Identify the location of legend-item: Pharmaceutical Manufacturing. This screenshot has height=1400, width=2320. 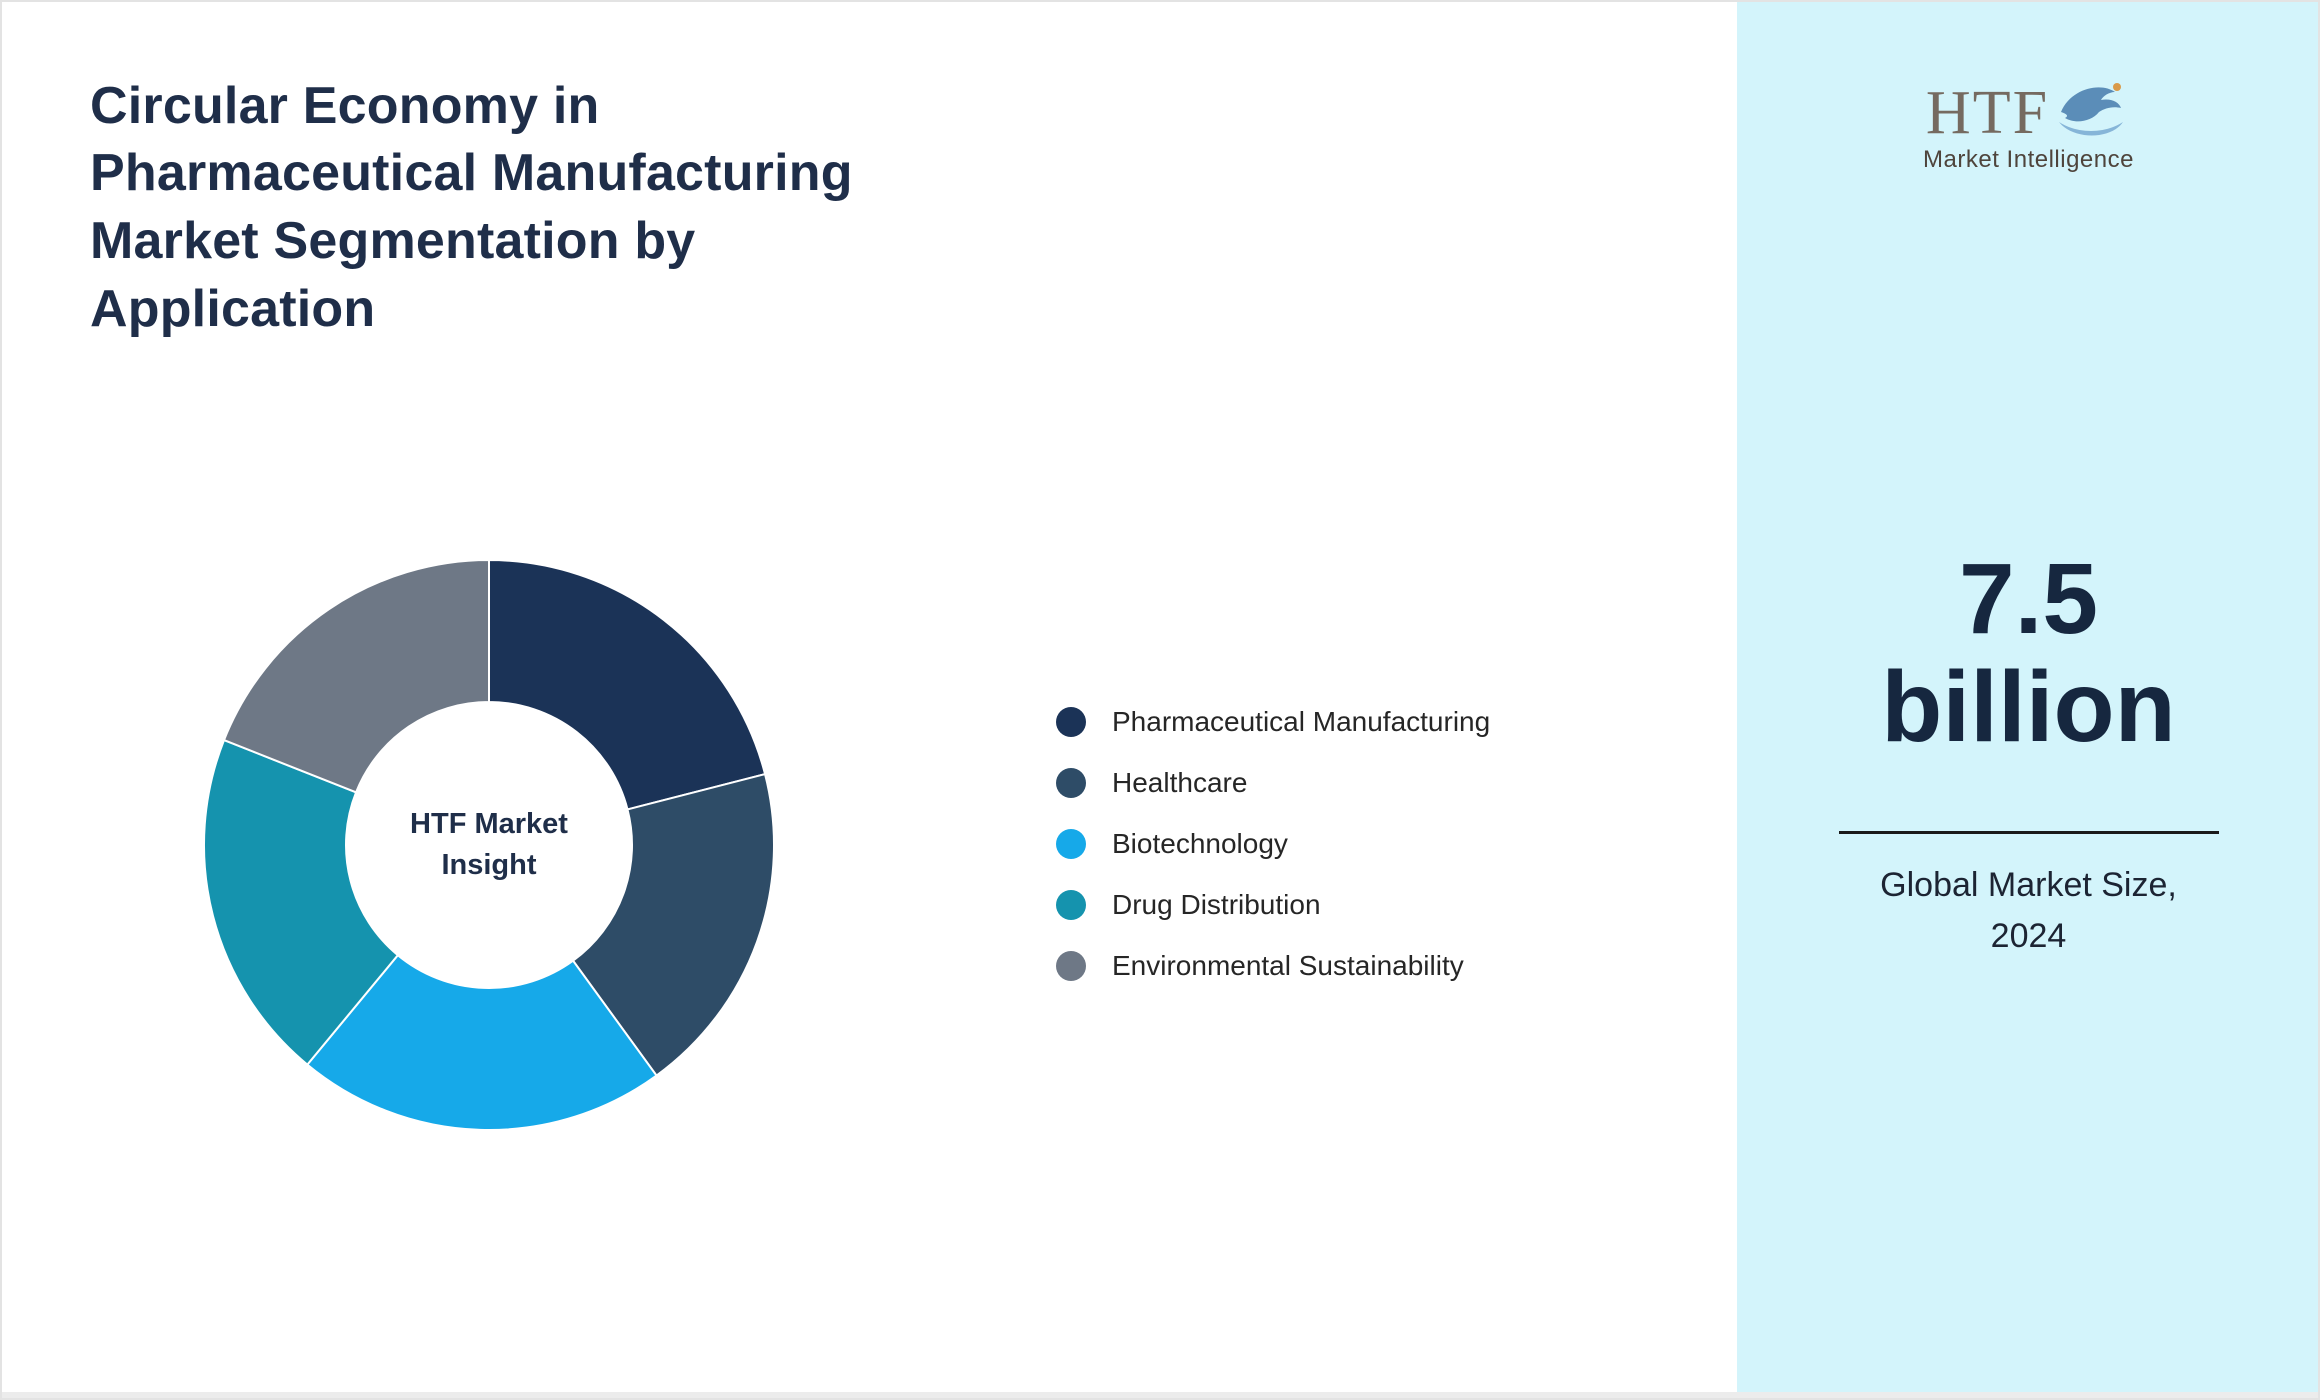
(1273, 722).